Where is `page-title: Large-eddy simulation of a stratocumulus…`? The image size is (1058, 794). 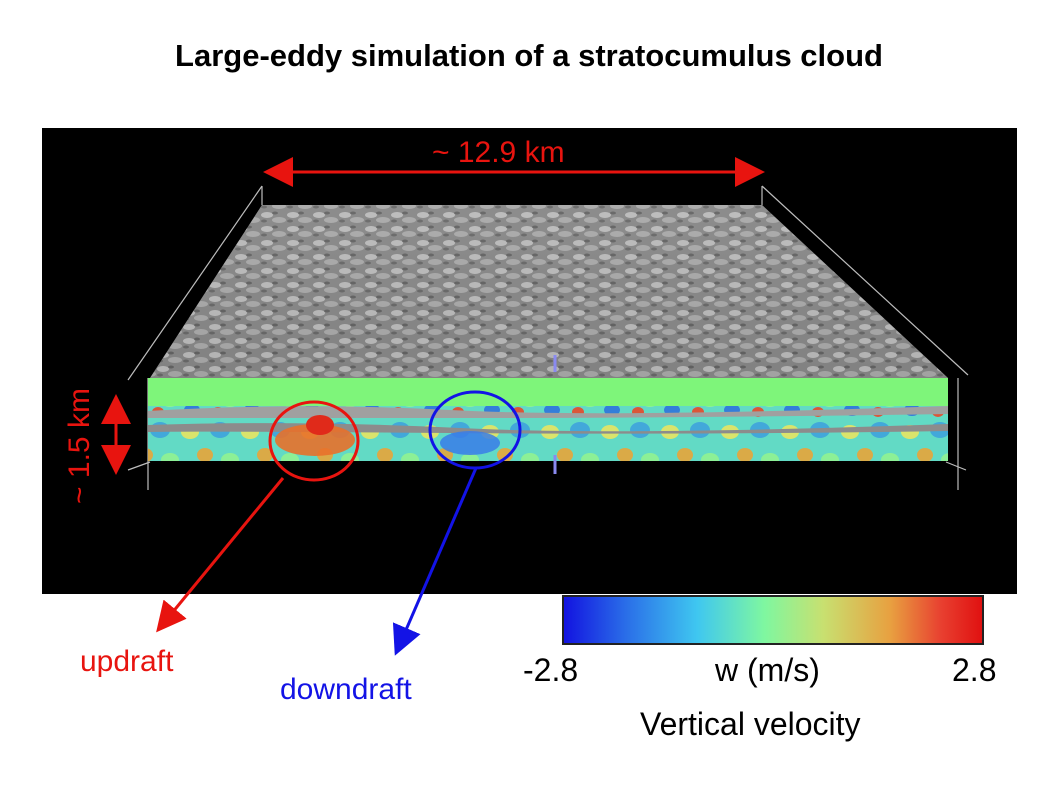 page-title: Large-eddy simulation of a stratocumulus… is located at coordinates (529, 55).